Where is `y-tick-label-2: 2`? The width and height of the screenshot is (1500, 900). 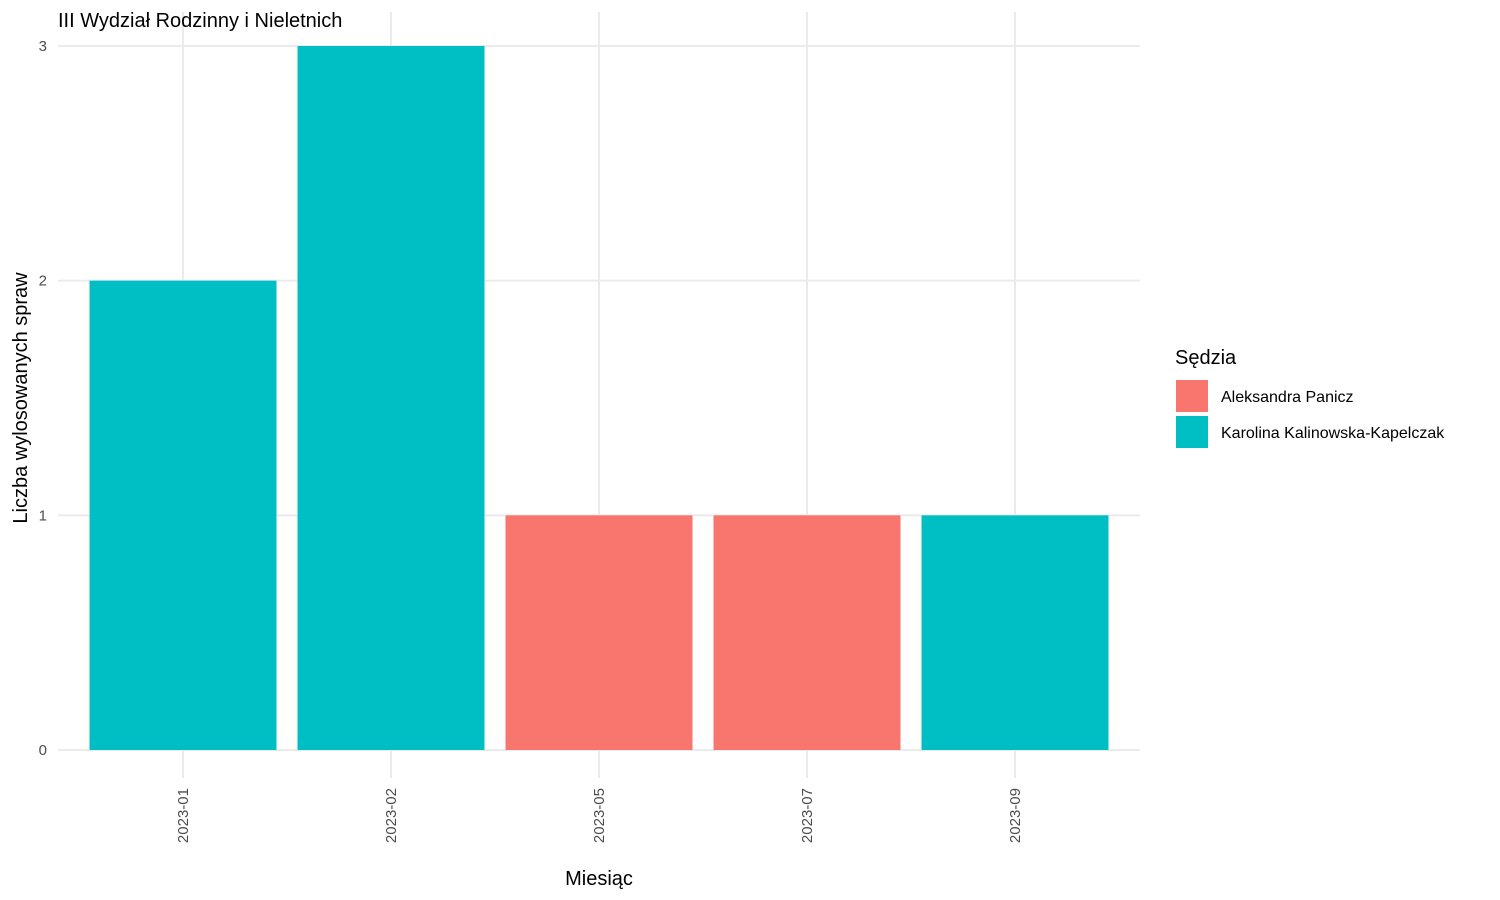
y-tick-label-2: 2 is located at coordinates (43, 281).